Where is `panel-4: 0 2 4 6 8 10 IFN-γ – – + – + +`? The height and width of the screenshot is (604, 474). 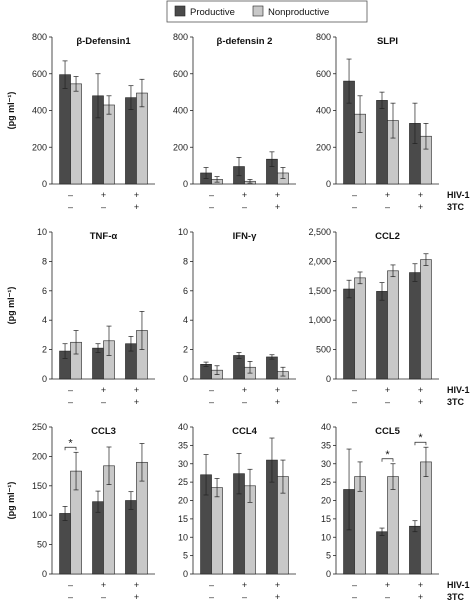 panel-4: 0 2 4 6 8 10 IFN-γ – – + – + + is located at coordinates (237, 317).